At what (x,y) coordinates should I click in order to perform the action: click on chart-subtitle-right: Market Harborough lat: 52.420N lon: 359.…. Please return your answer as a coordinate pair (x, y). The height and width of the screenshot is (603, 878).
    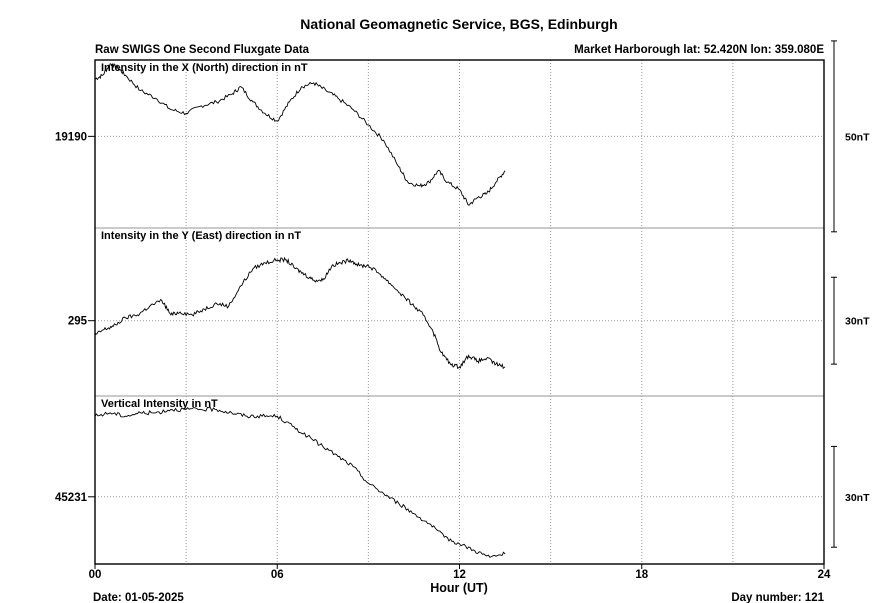
    Looking at the image, I should click on (699, 50).